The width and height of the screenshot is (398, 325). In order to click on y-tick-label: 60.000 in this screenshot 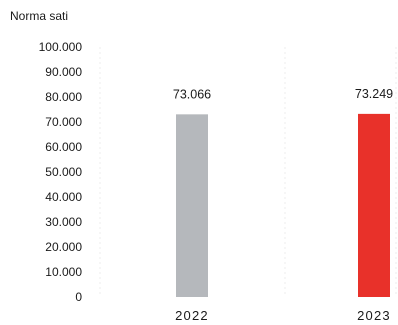, I will do `click(63, 147)`.